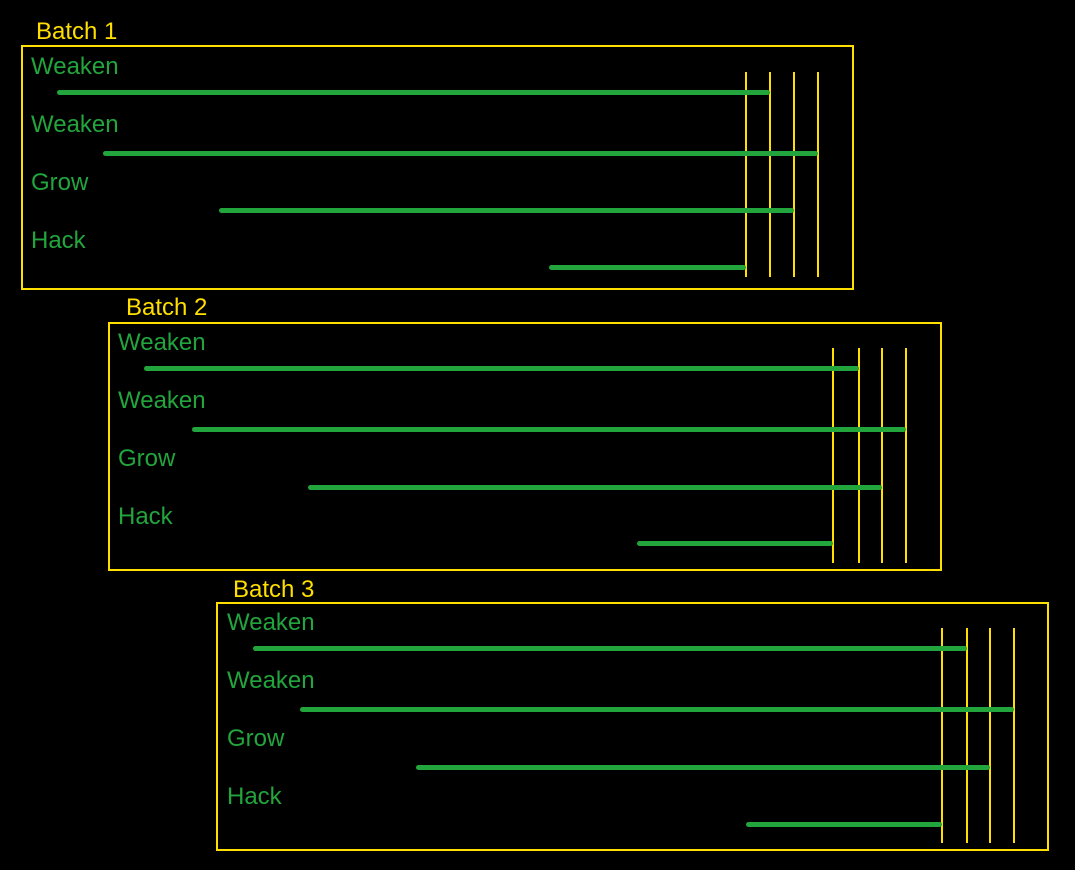 The height and width of the screenshot is (870, 1075). I want to click on batch-3-weaken-2-label: Weaken, so click(271, 680).